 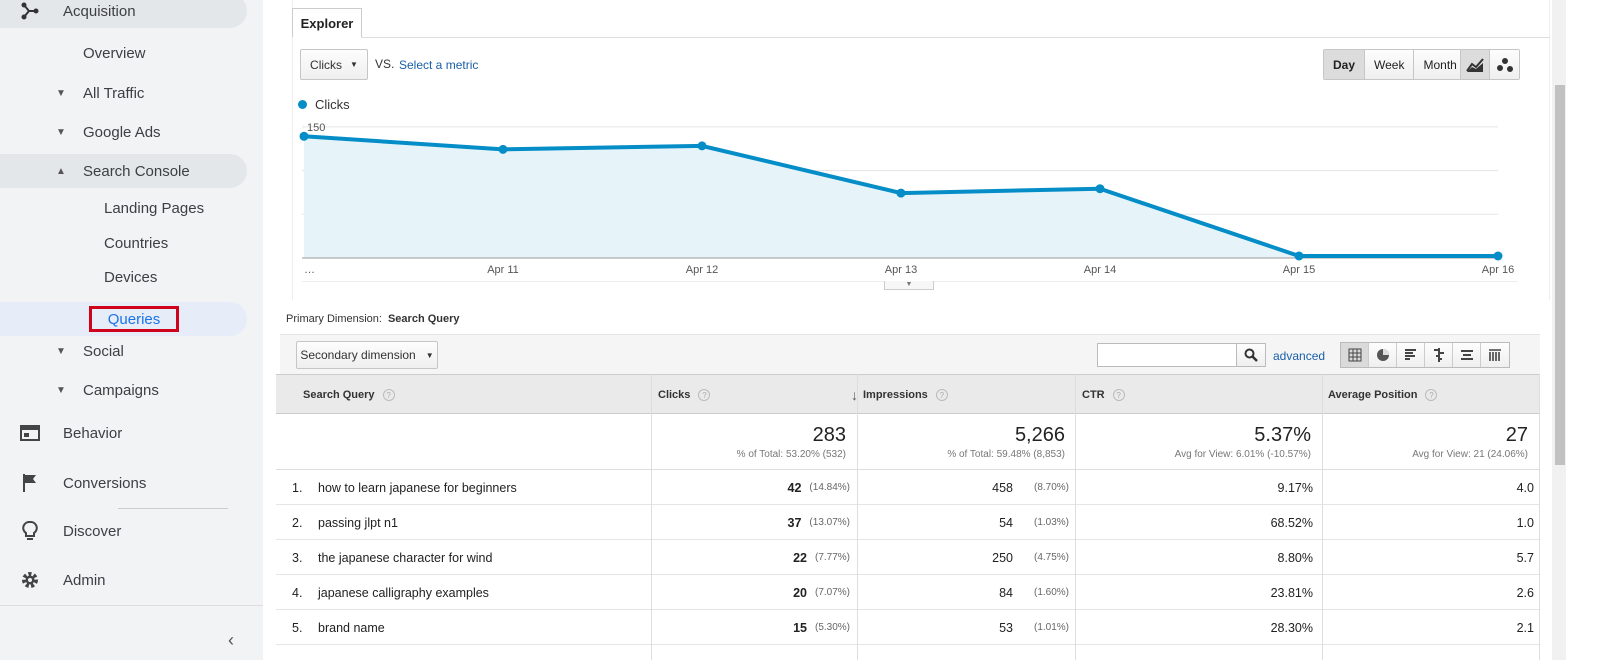 What do you see at coordinates (123, 171) in the screenshot?
I see `nav-search-console: ▲ Search Console` at bounding box center [123, 171].